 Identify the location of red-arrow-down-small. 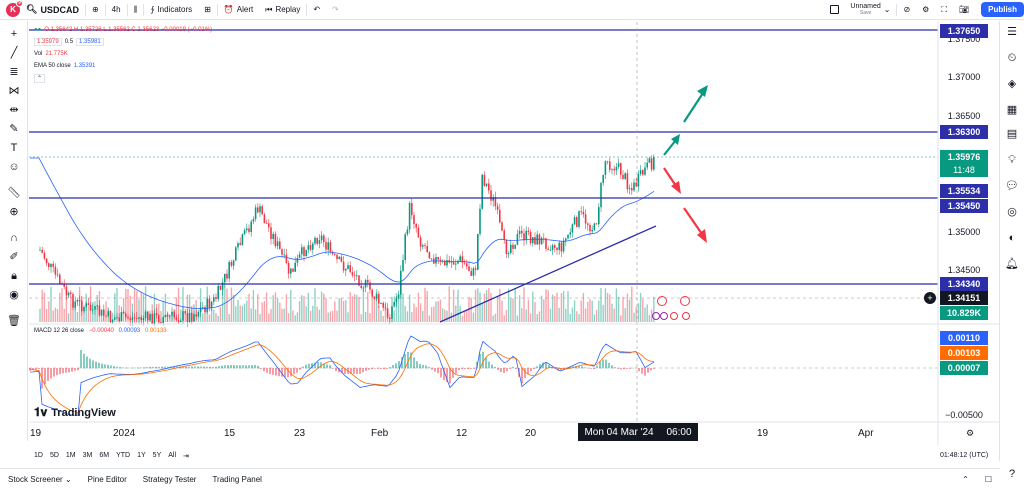
(672, 180).